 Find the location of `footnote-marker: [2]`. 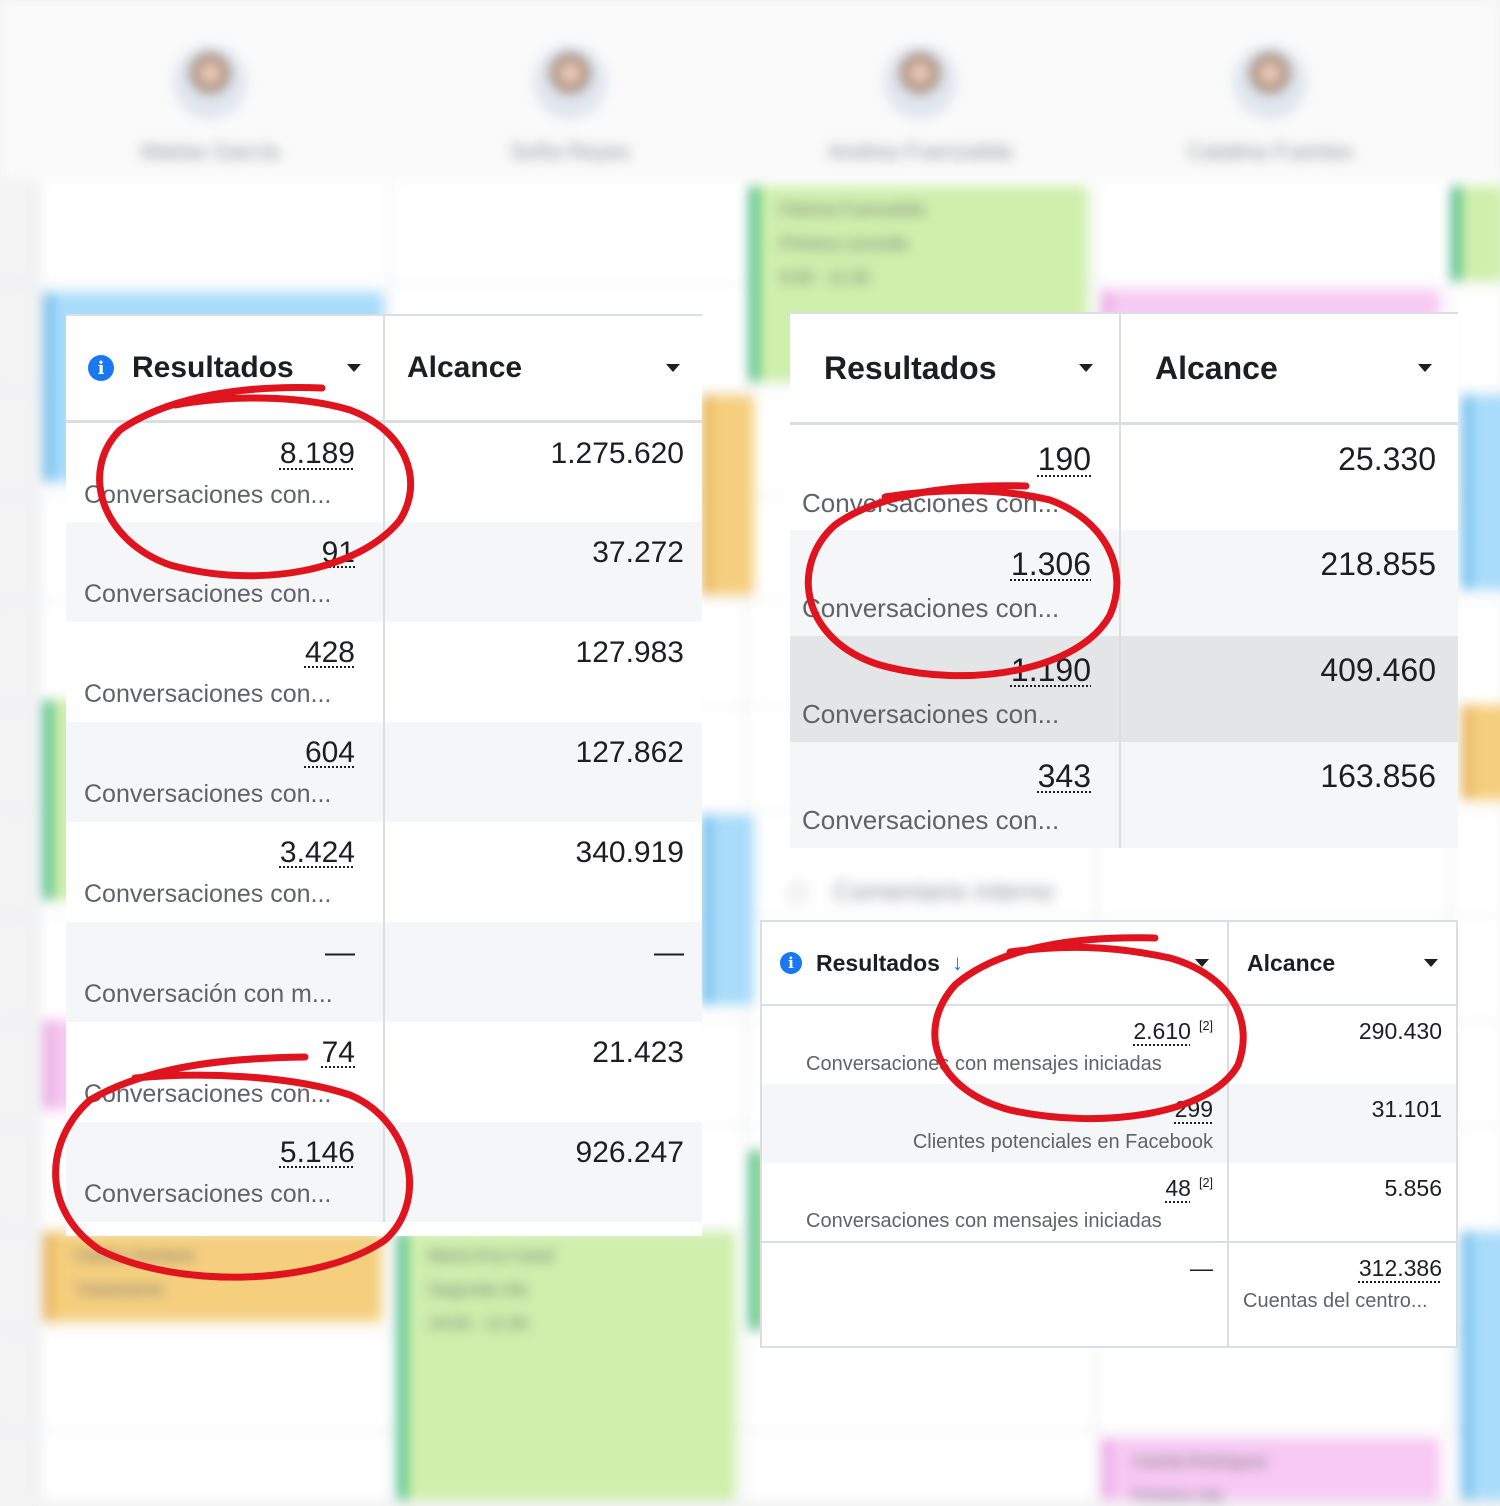

footnote-marker: [2] is located at coordinates (1205, 1026).